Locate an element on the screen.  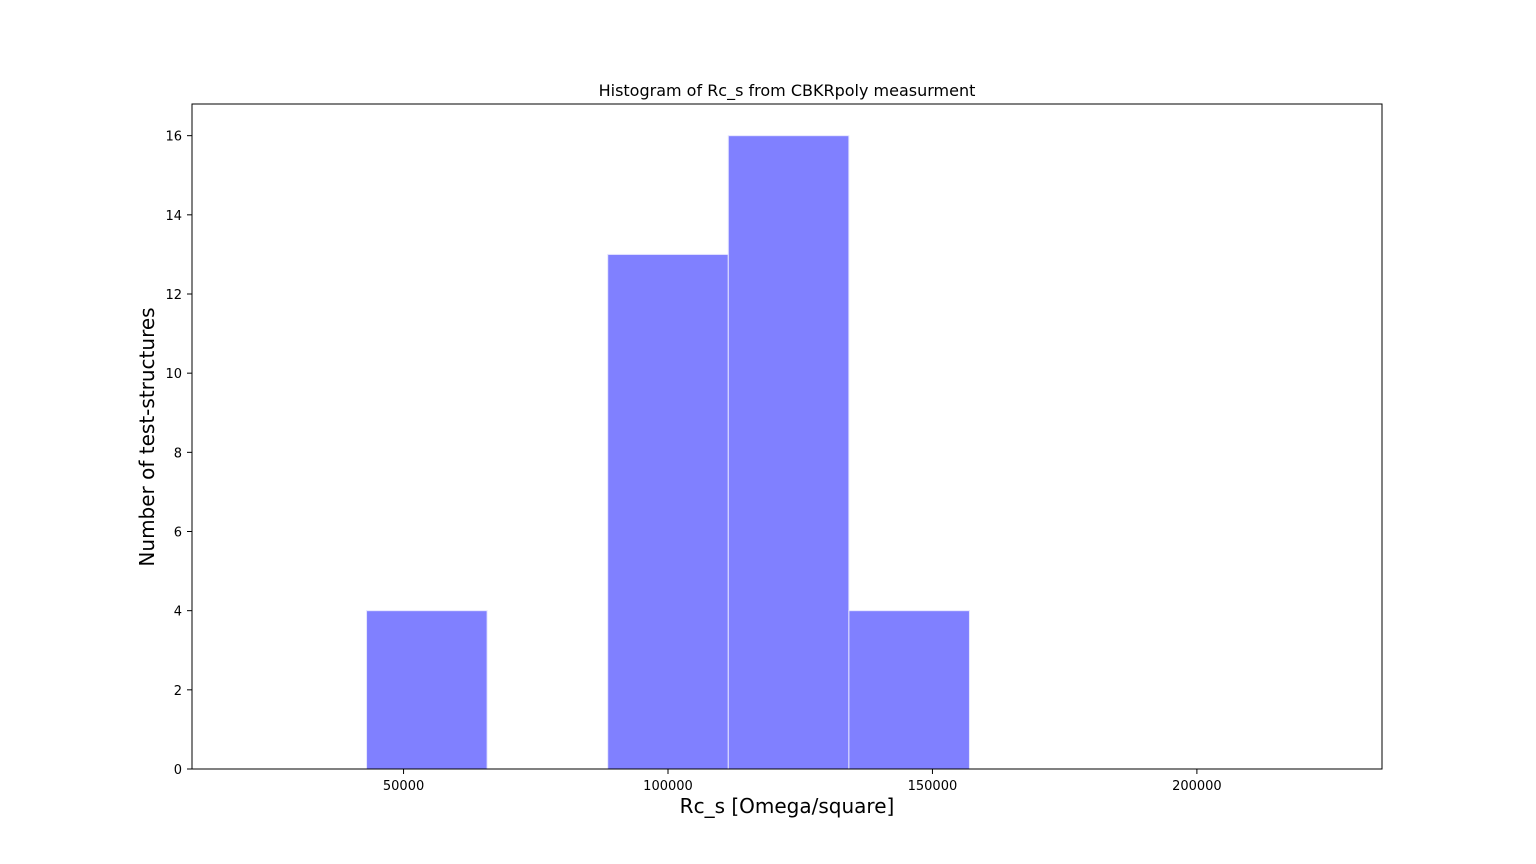
y-tick-label: 12 is located at coordinates (173, 295).